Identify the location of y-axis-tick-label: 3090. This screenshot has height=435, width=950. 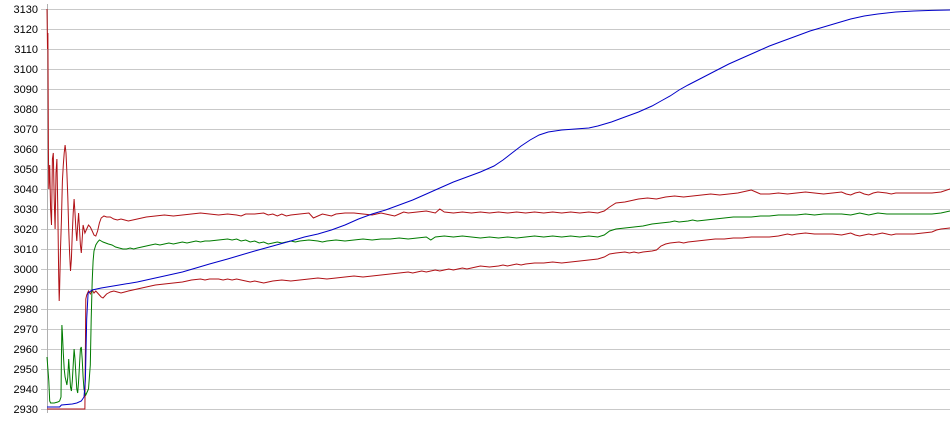
(26, 90).